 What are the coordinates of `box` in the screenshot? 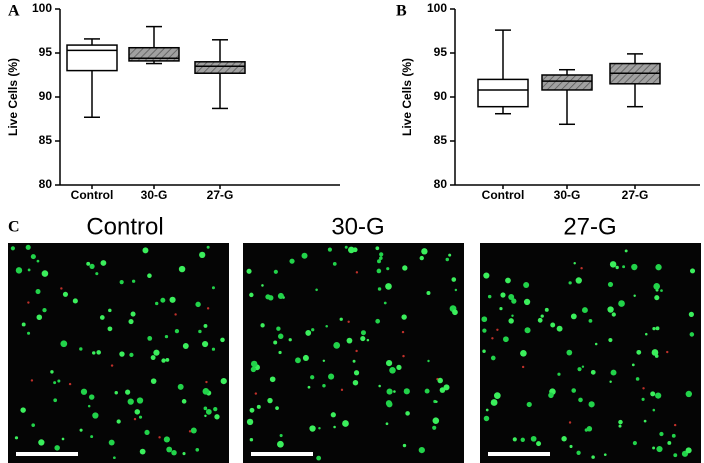 It's located at (220, 67).